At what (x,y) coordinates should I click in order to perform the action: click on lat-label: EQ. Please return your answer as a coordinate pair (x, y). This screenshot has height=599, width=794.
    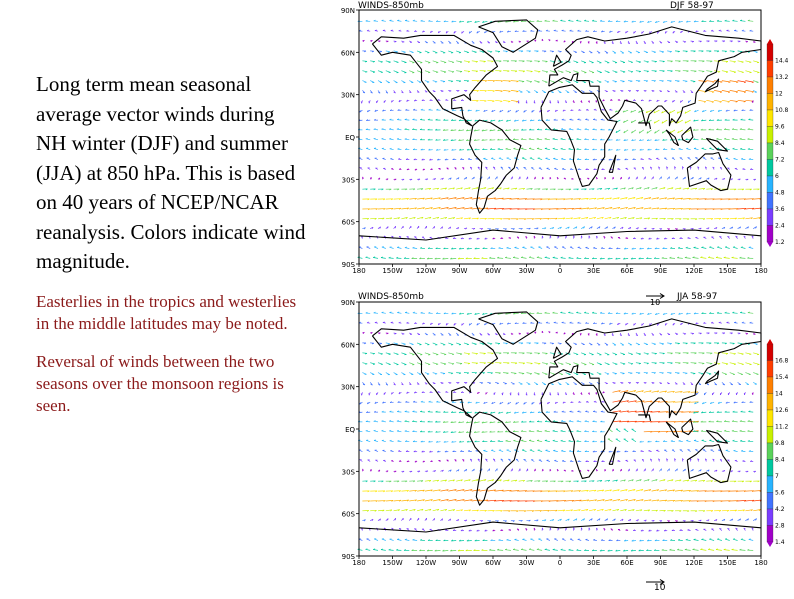
    Looking at the image, I should click on (350, 138).